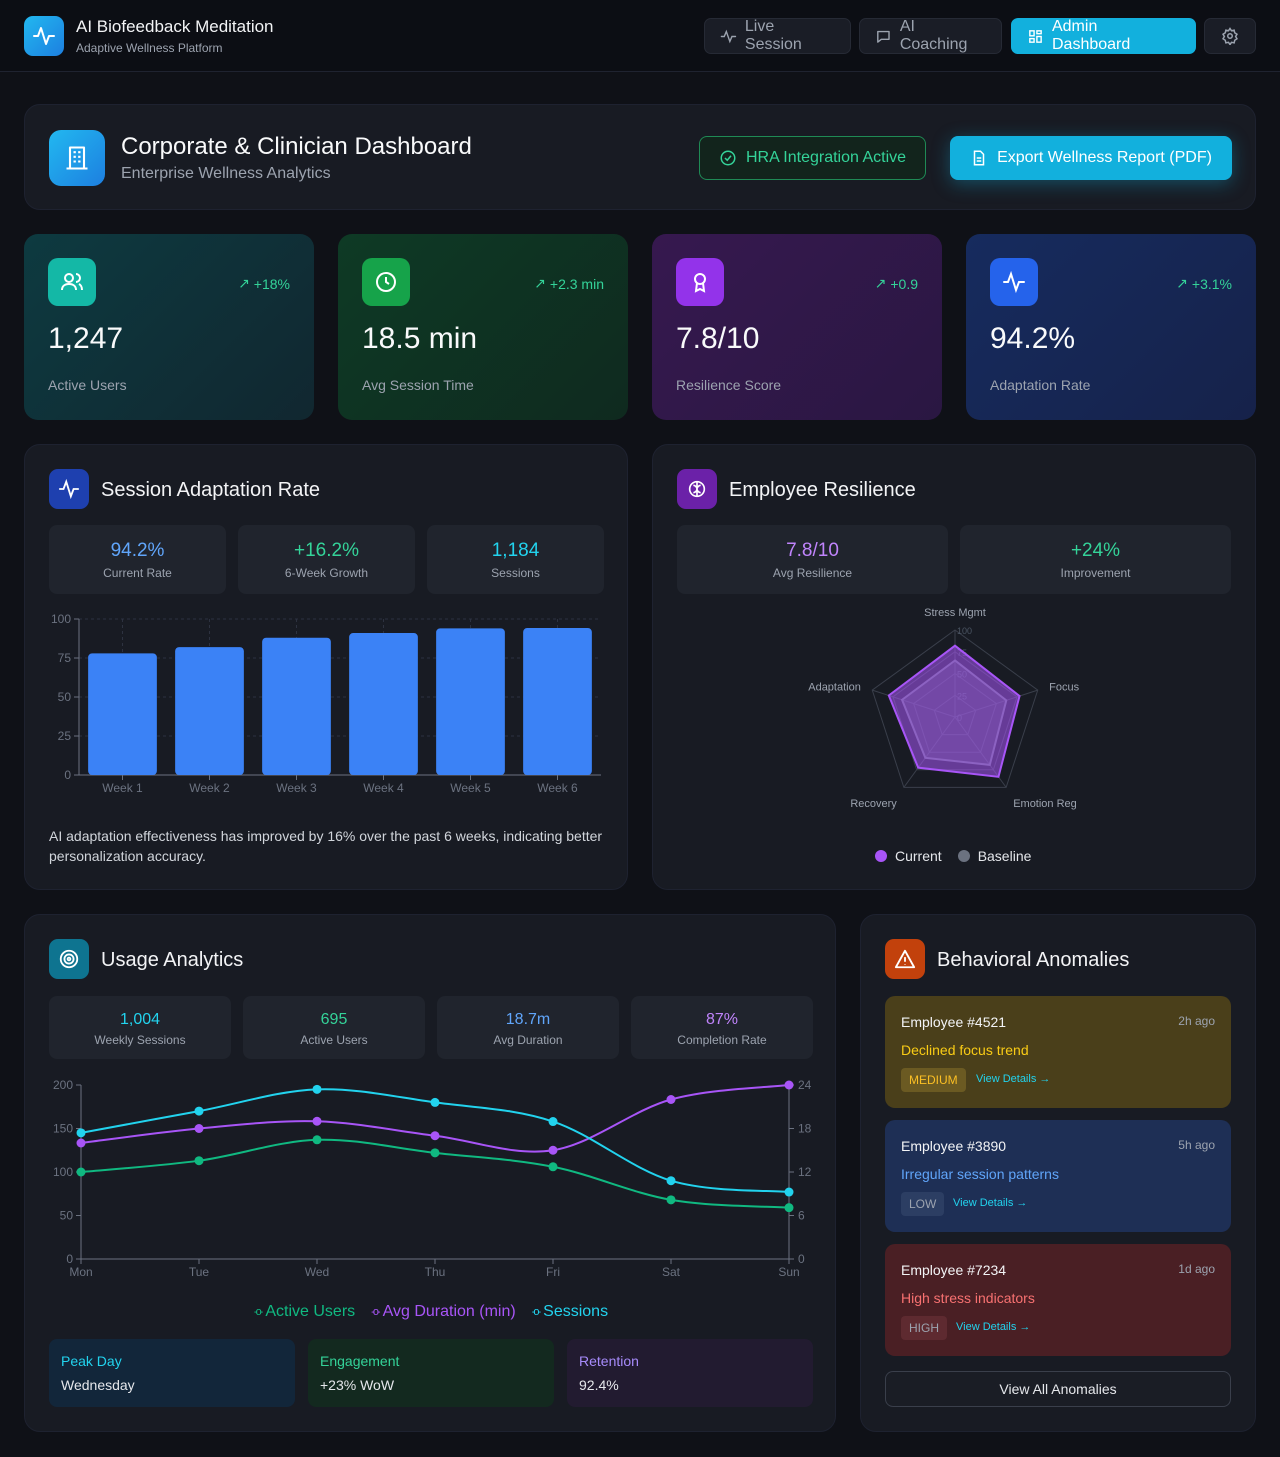  Describe the element at coordinates (801, 1216) in the screenshot. I see `right-y-tick-label: 6` at that location.